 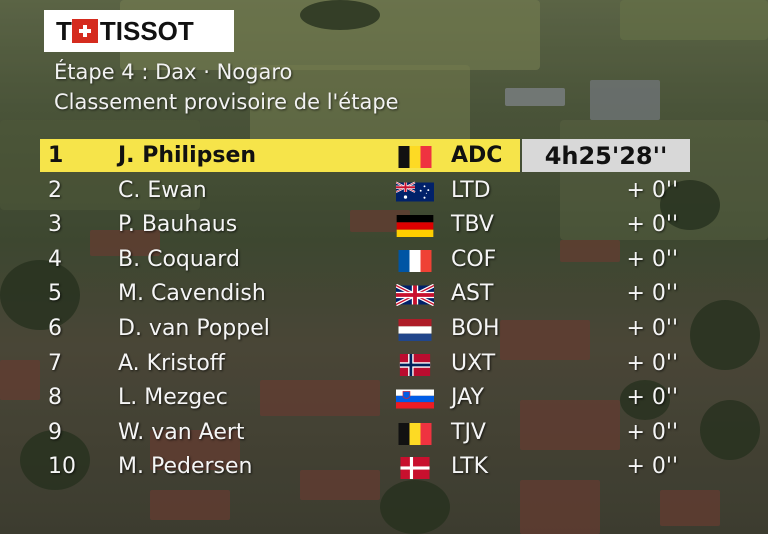 What do you see at coordinates (55, 328) in the screenshot?
I see `rank-position: 6` at bounding box center [55, 328].